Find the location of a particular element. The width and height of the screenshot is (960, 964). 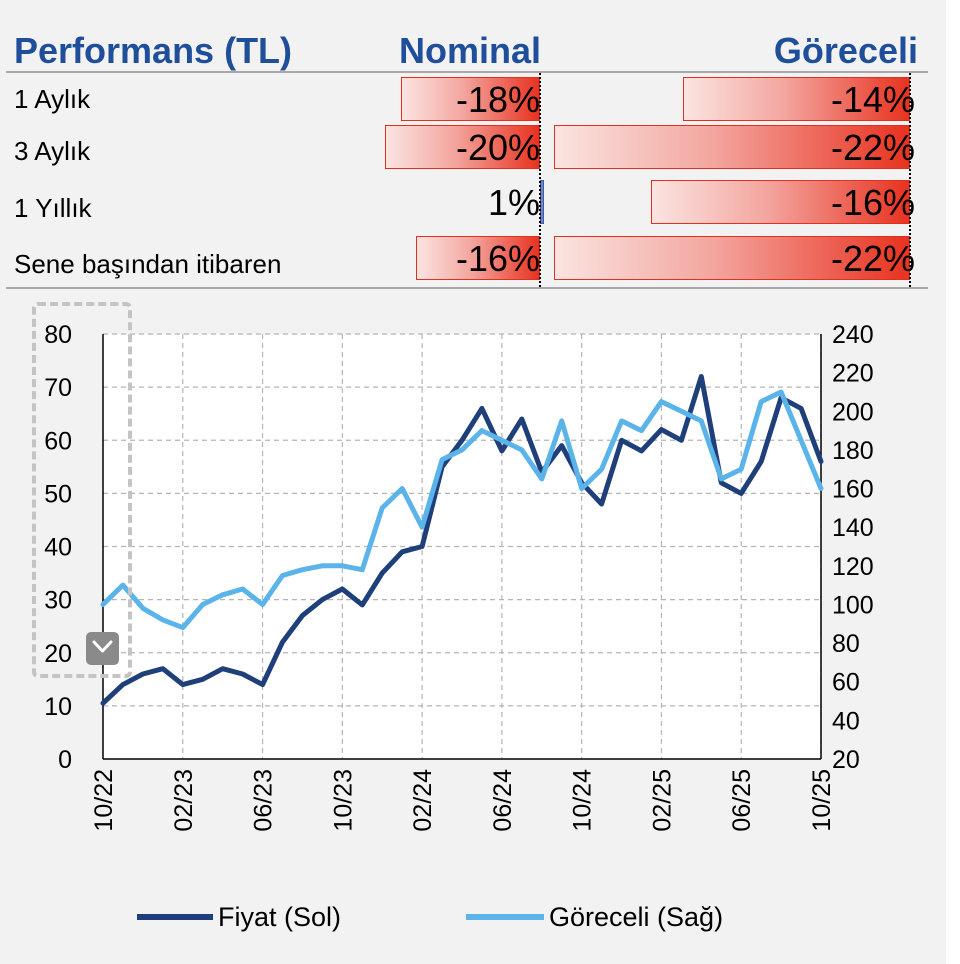

x-tick-label: 06/24 is located at coordinates (503, 800).